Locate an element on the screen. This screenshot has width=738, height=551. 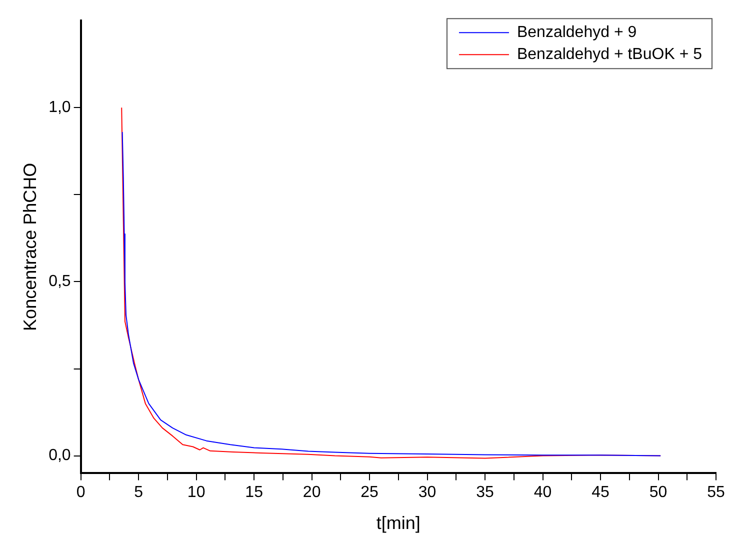
y-axis-title: Koncentrace PhCHO is located at coordinates (30, 246).